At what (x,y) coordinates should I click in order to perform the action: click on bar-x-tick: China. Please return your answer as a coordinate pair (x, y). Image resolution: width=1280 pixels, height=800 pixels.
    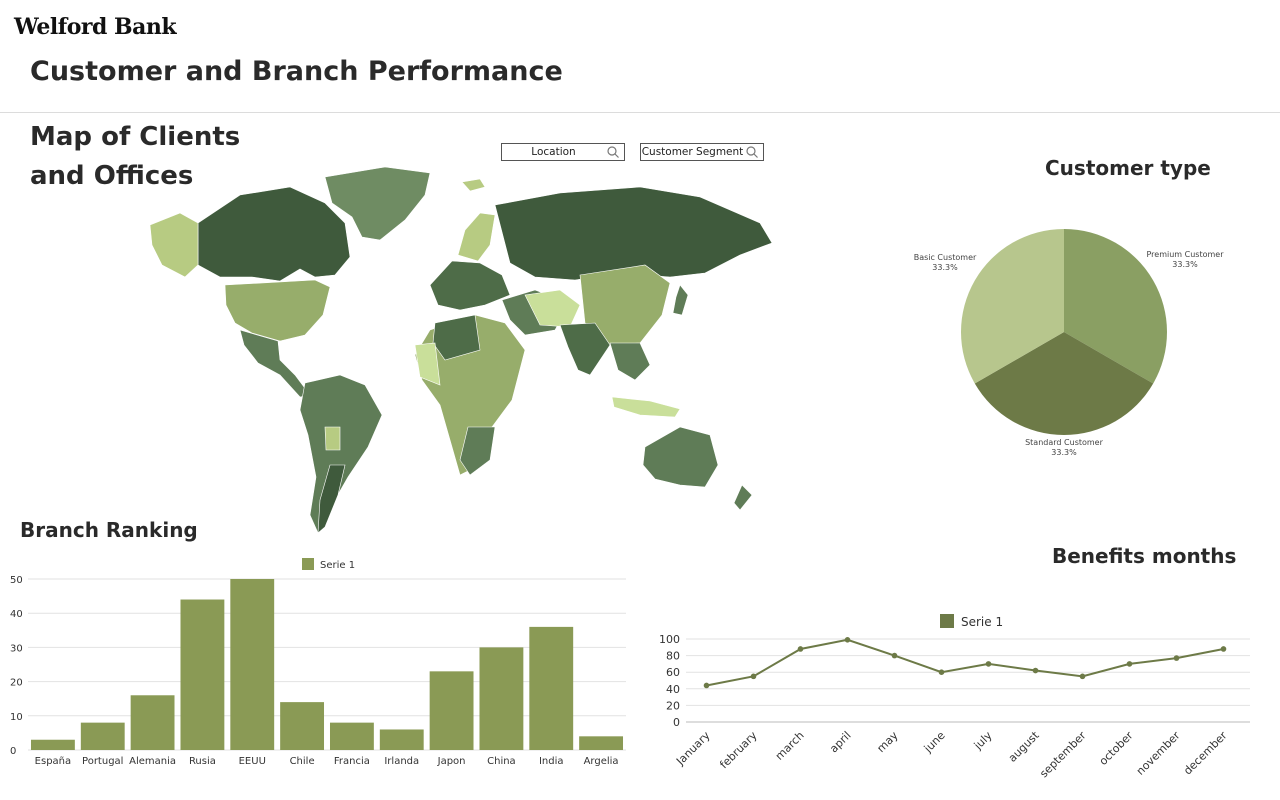
    Looking at the image, I should click on (501, 761).